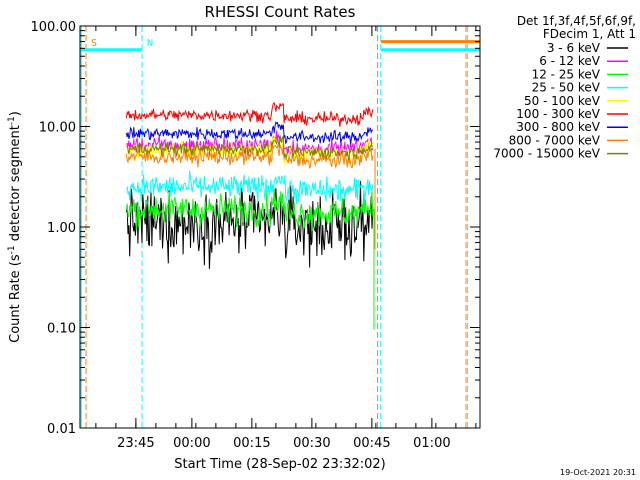 The width and height of the screenshot is (640, 480). I want to click on y-tick-label: 1.00, so click(61, 228).